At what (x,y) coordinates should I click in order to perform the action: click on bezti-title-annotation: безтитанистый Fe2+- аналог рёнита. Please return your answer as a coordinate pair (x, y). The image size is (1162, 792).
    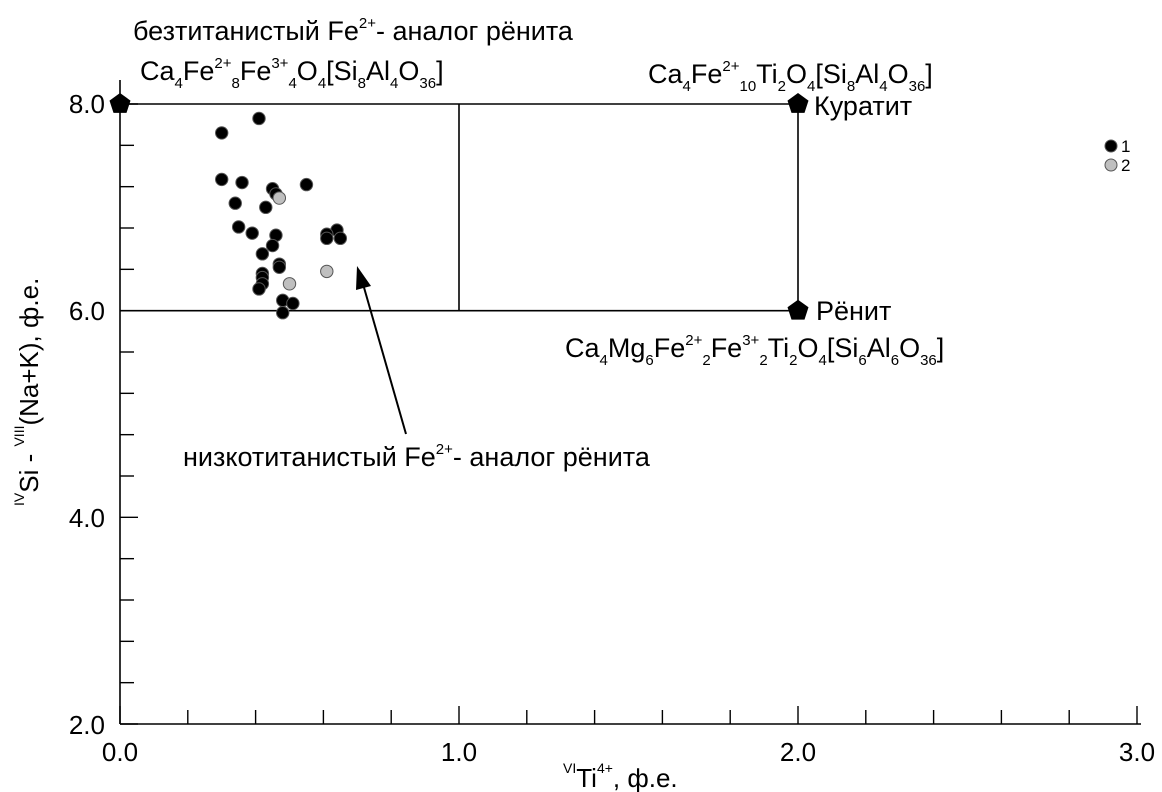
    Looking at the image, I should click on (353, 30).